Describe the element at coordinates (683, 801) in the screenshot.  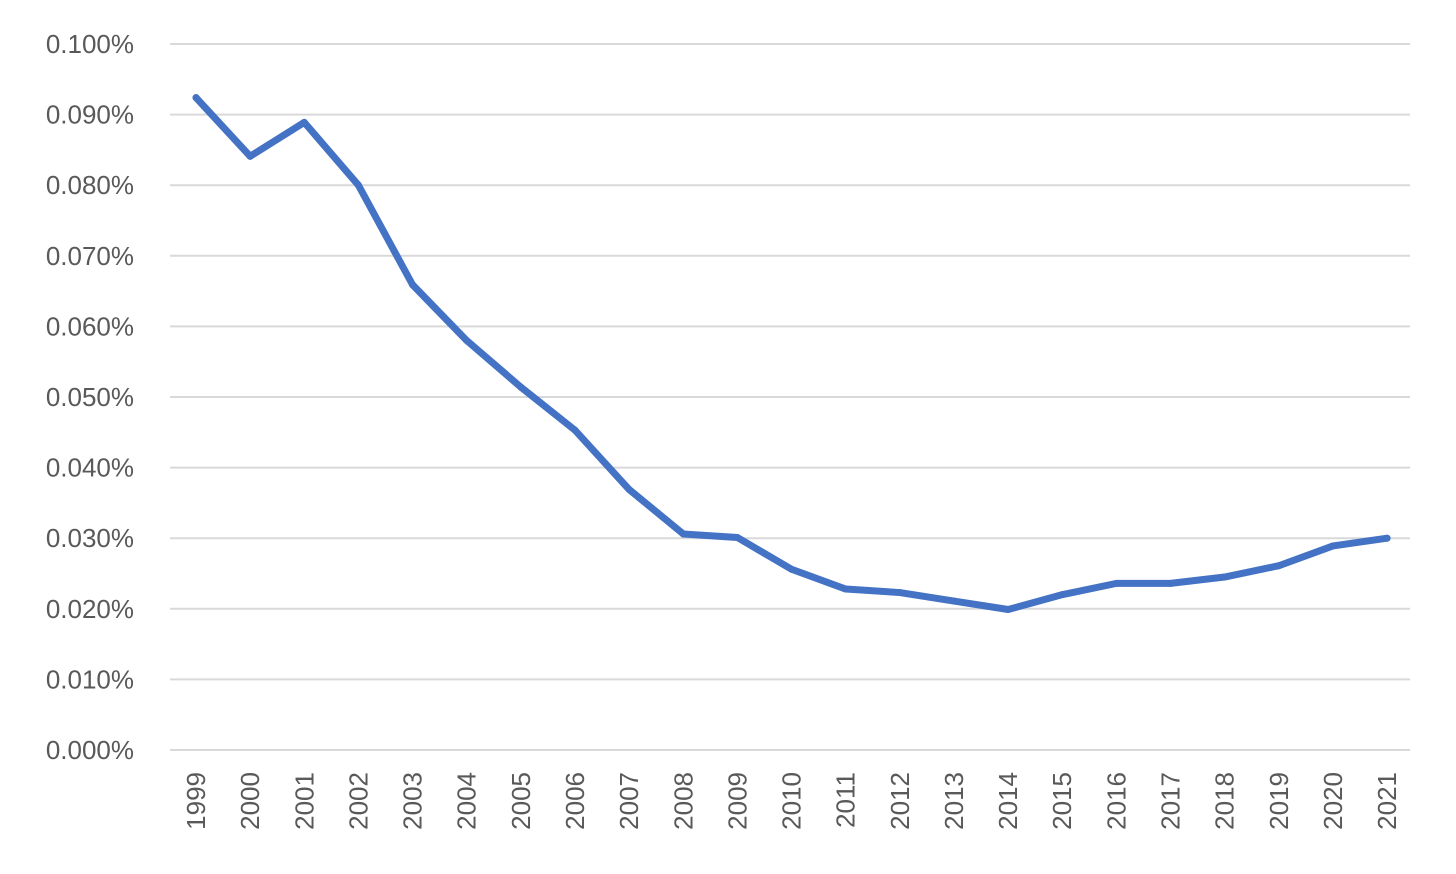
I see `x-tick-label: 2008` at that location.